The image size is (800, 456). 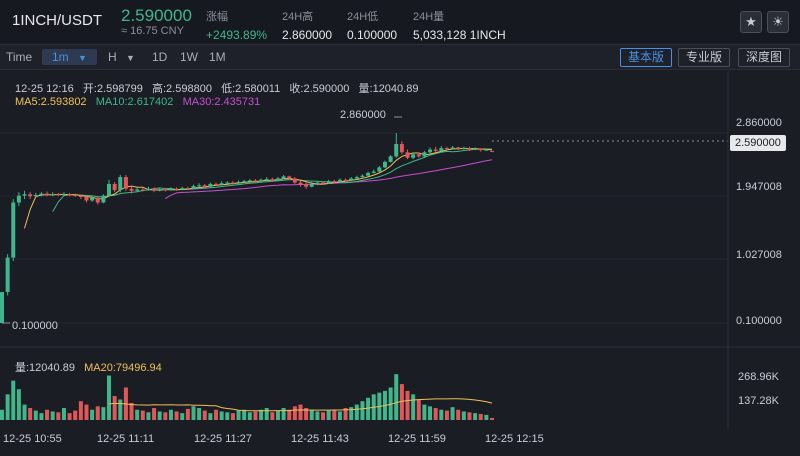 What do you see at coordinates (160, 57) in the screenshot?
I see `interval-1d: 1D` at bounding box center [160, 57].